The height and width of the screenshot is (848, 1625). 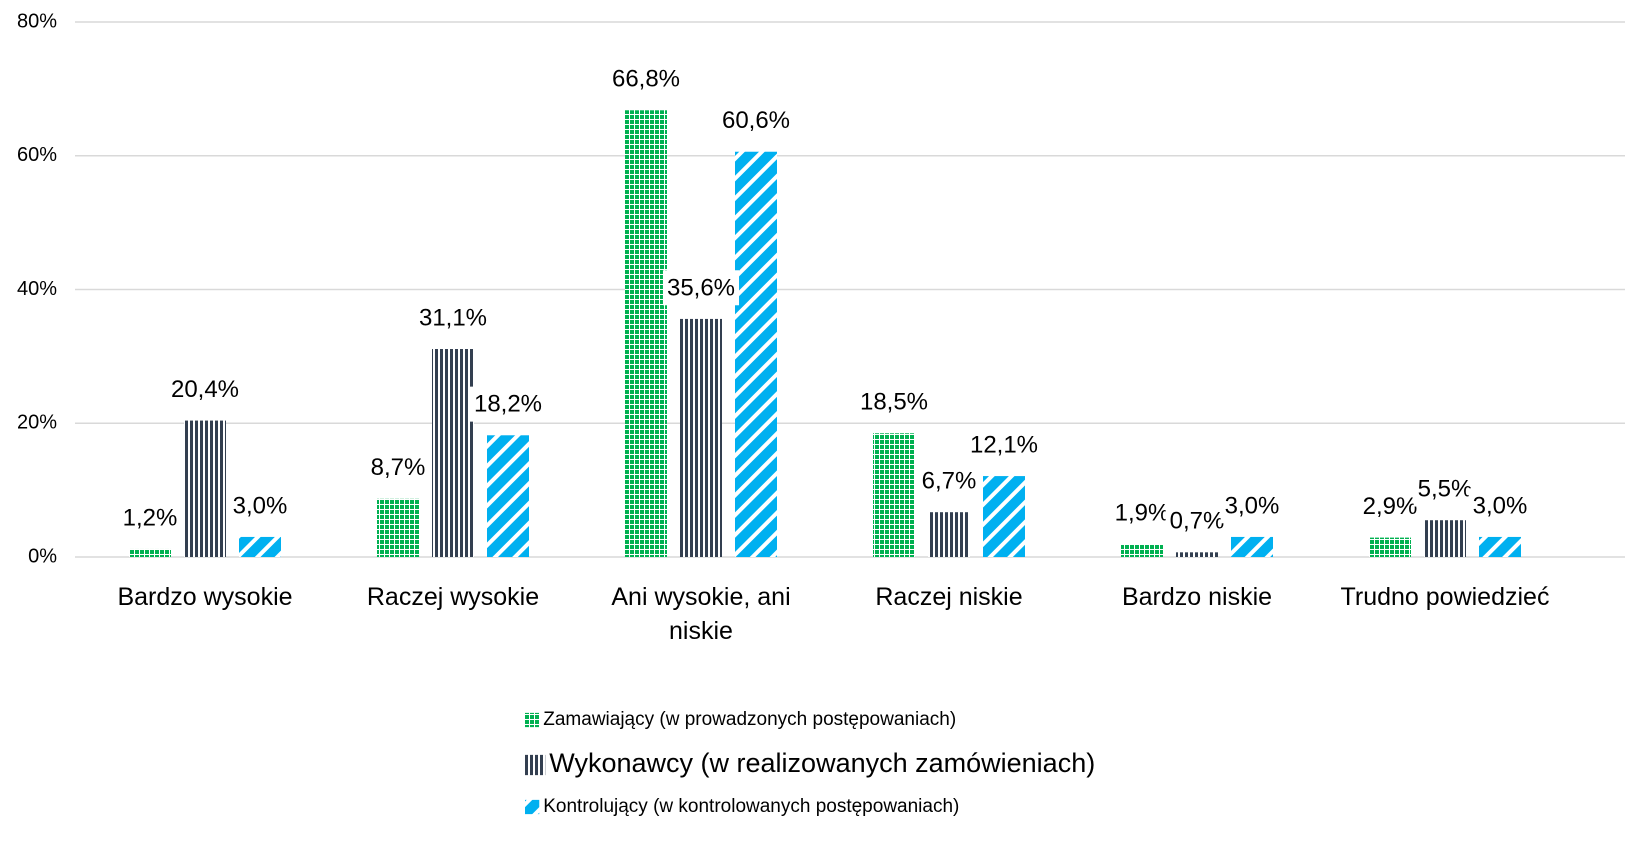 I want to click on data-label: 8,7%, so click(x=398, y=467).